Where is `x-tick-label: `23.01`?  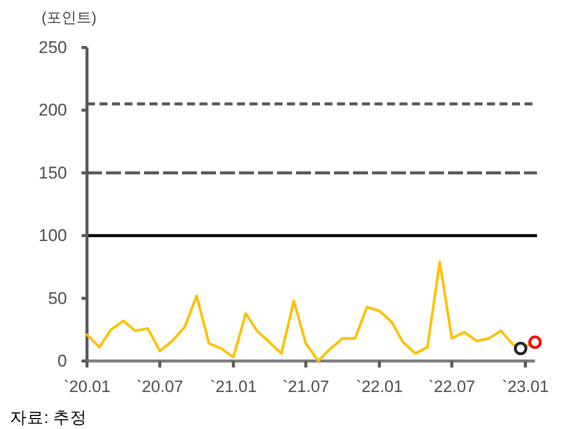 x-tick-label: `23.01 is located at coordinates (525, 387).